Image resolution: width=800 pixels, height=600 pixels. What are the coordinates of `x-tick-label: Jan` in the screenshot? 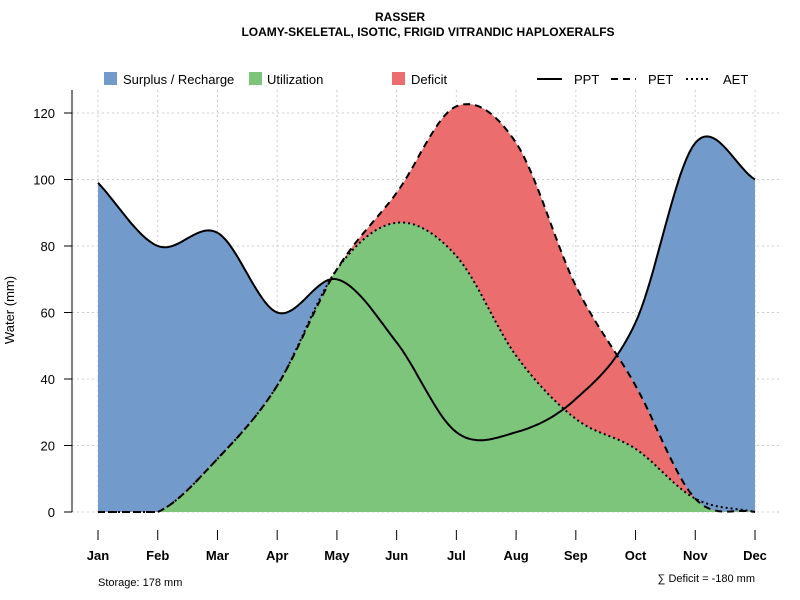 It's located at (98, 555).